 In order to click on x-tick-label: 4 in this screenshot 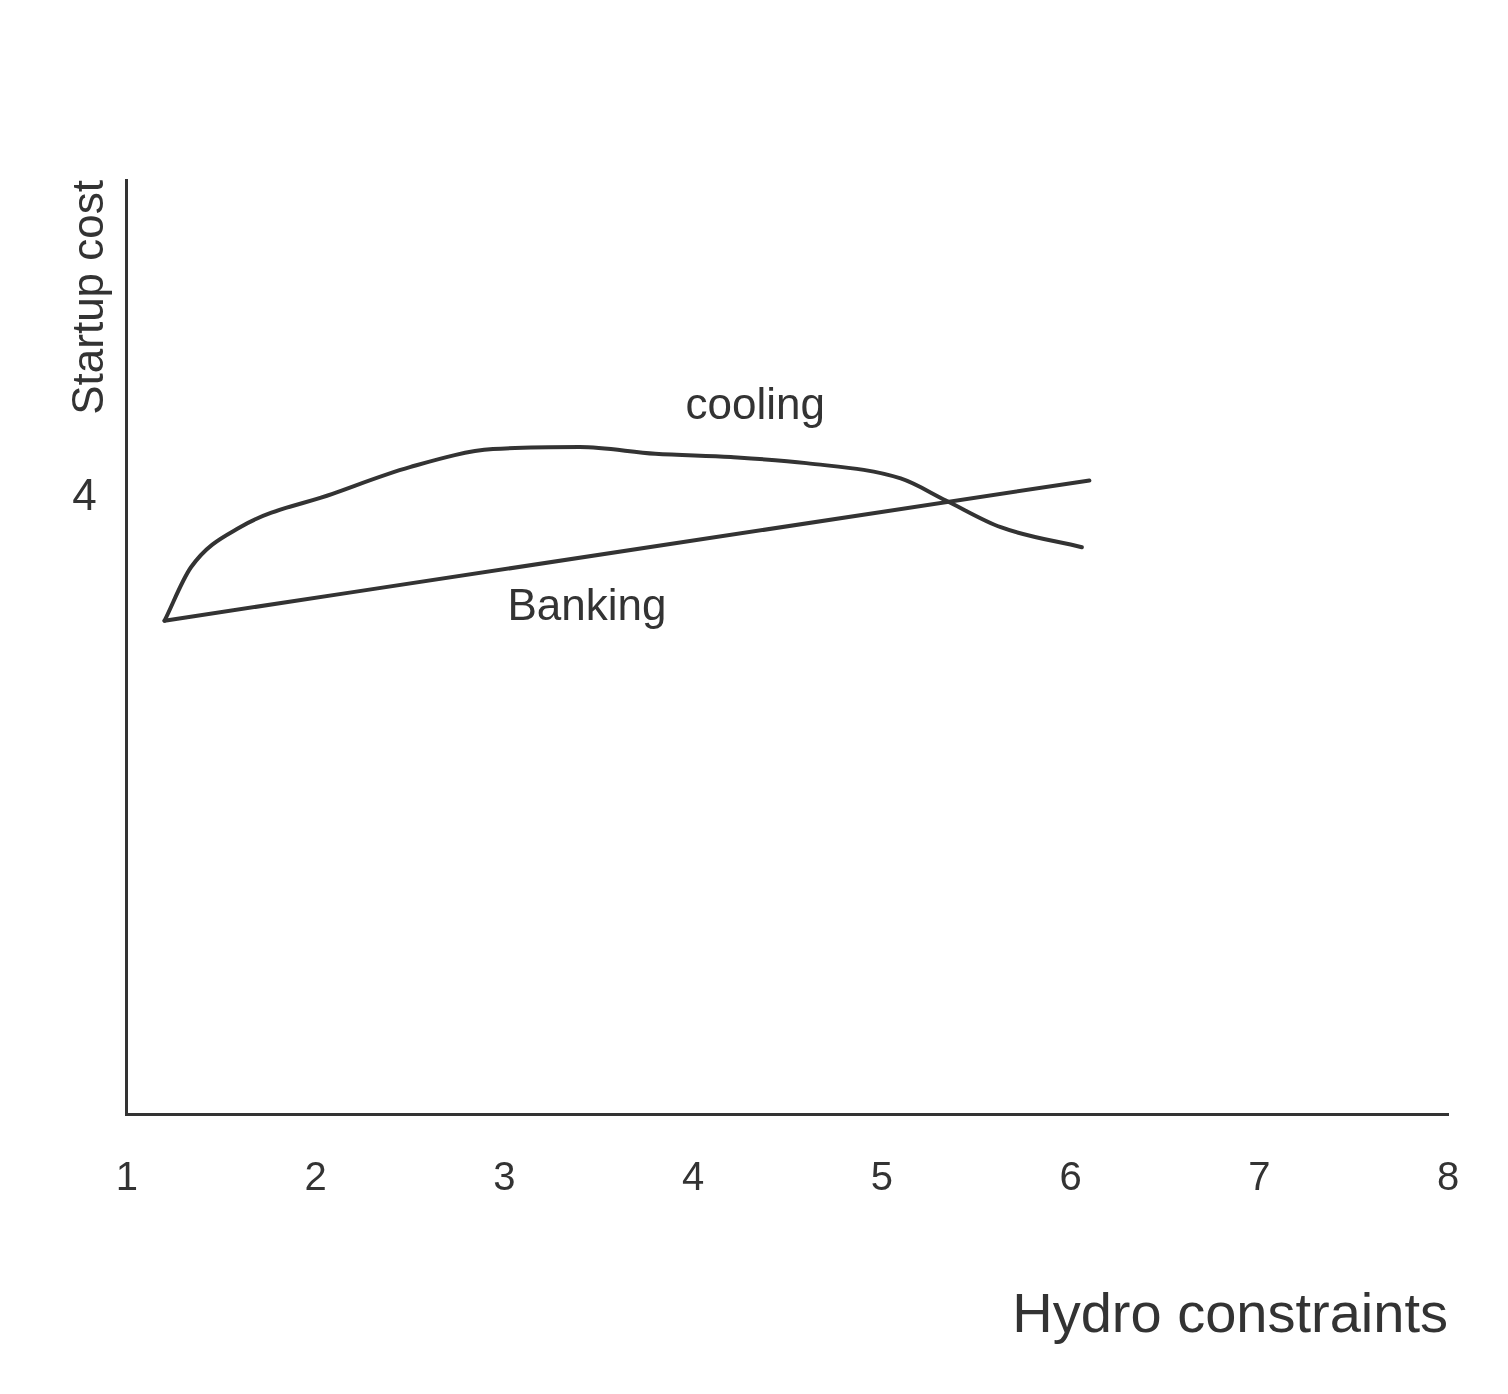, I will do `click(693, 1175)`.